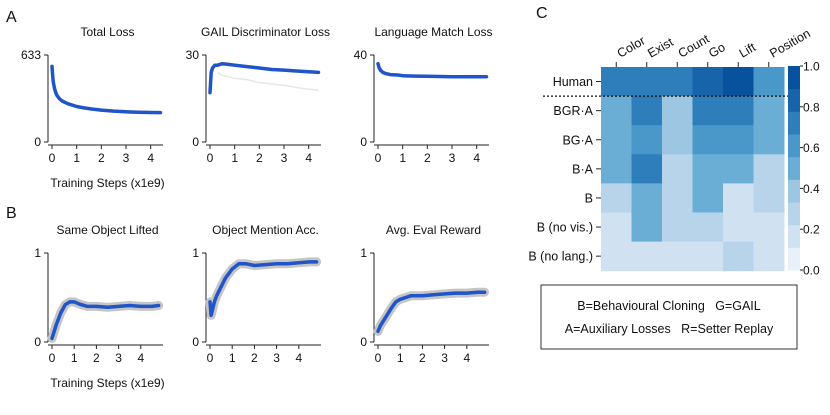 The height and width of the screenshot is (415, 830). Describe the element at coordinates (694, 46) in the screenshot. I see `col-label: Count` at that location.